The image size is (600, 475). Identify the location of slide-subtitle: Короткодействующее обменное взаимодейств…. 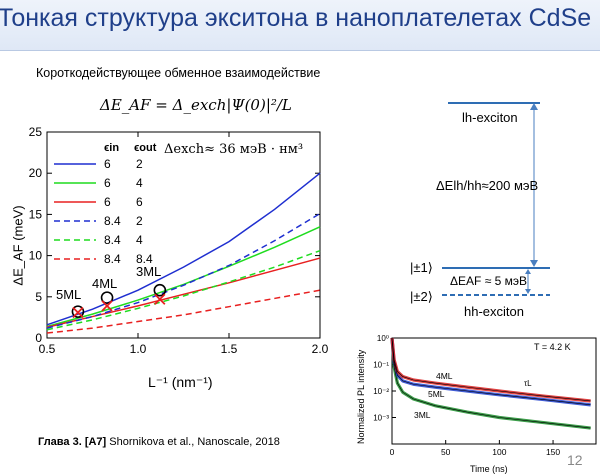
(178, 73).